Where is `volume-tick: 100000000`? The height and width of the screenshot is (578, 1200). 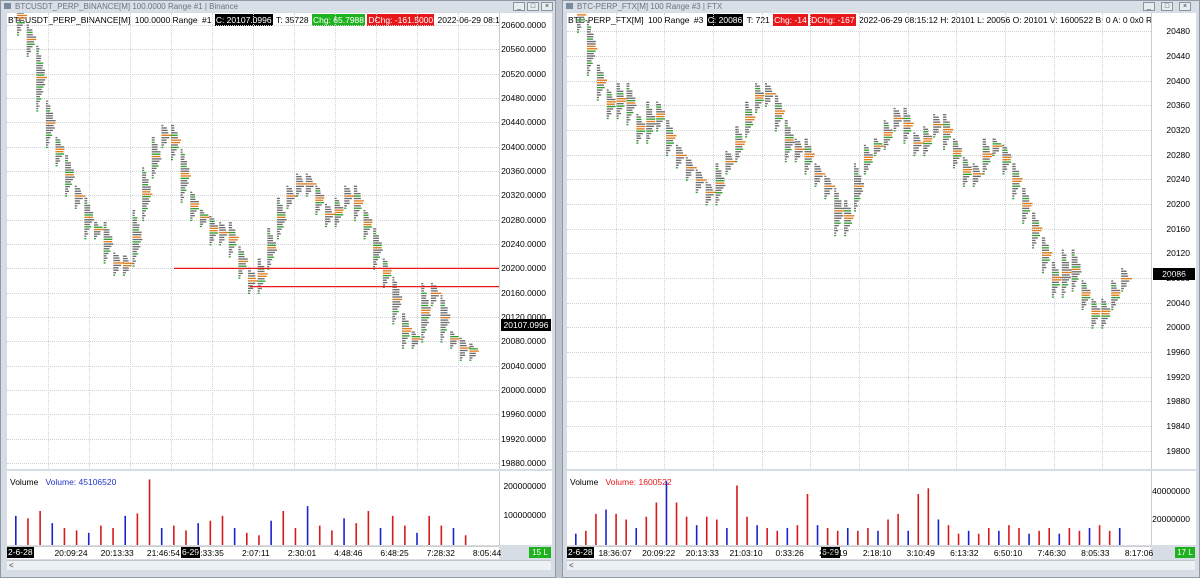
volume-tick: 100000000 is located at coordinates (524, 515).